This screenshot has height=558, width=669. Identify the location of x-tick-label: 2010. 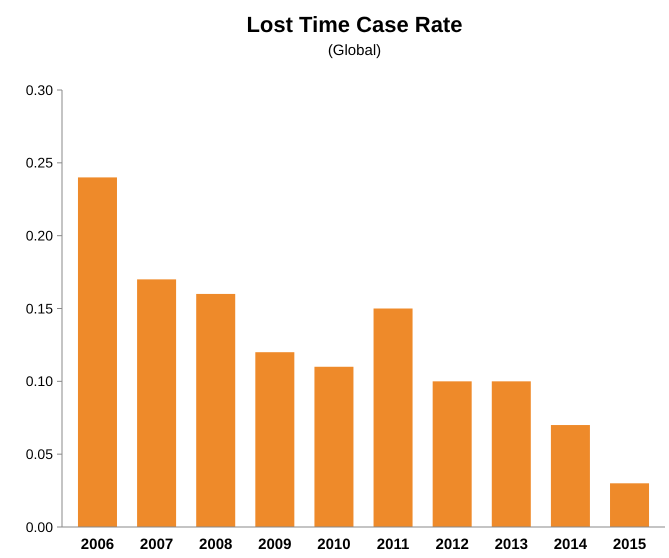
(334, 544).